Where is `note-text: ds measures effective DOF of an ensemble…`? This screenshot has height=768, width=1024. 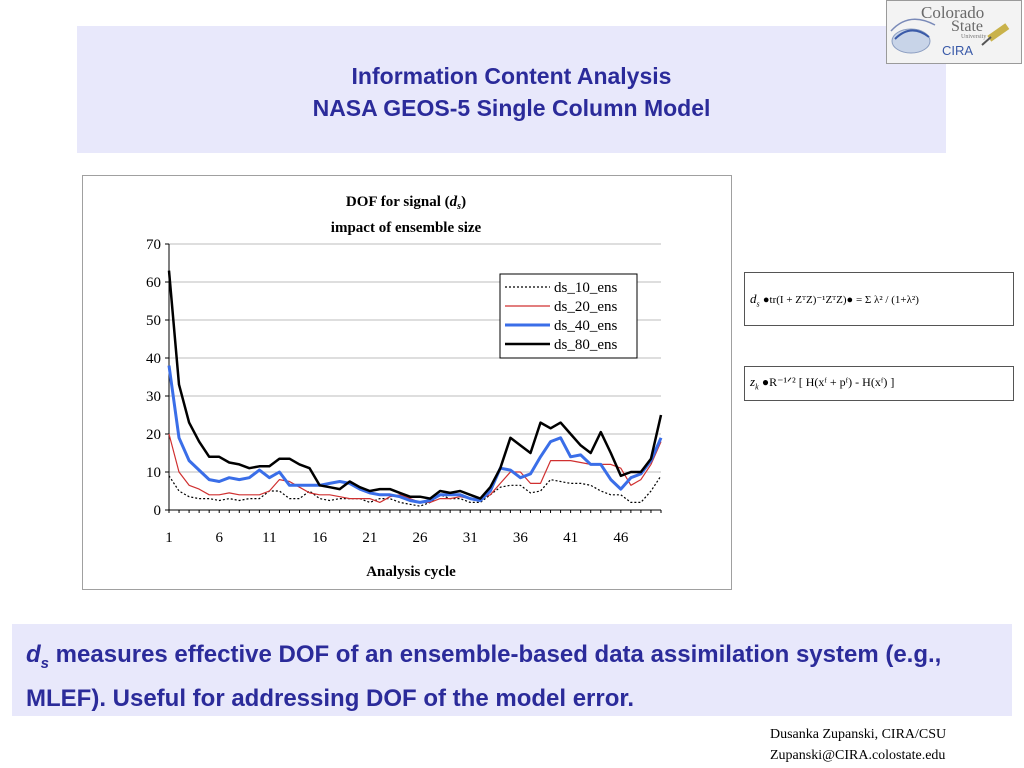 note-text: ds measures effective DOF of an ensemble… is located at coordinates (506, 676).